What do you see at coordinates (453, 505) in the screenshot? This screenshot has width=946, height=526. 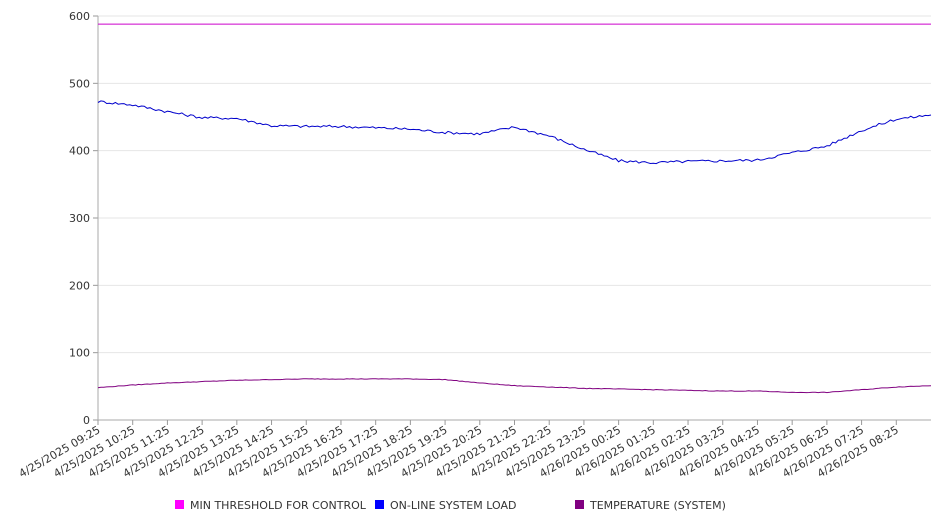 I see `legend-label: ON-LINE SYSTEM LOAD` at bounding box center [453, 505].